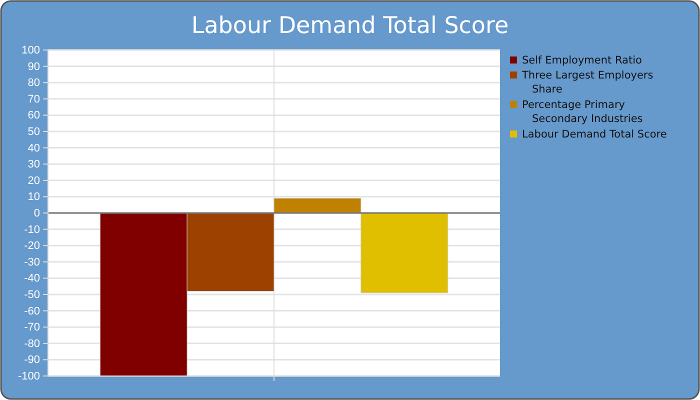  I want to click on y-tick-label: 90, so click(34, 66).